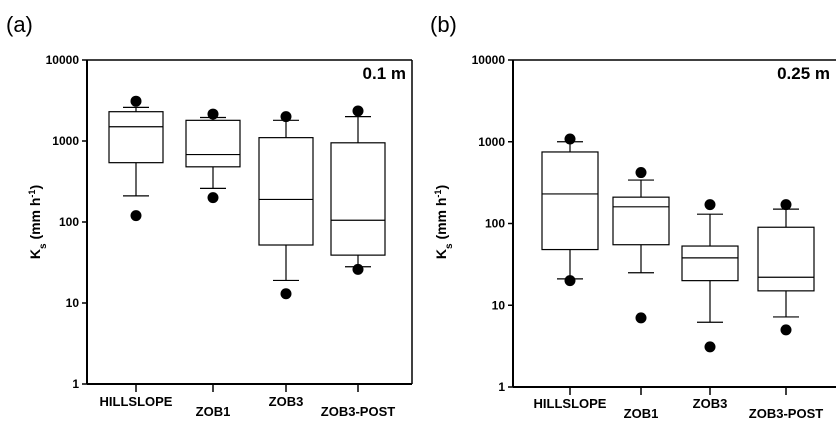  I want to click on panel-letter: (a), so click(19, 24).